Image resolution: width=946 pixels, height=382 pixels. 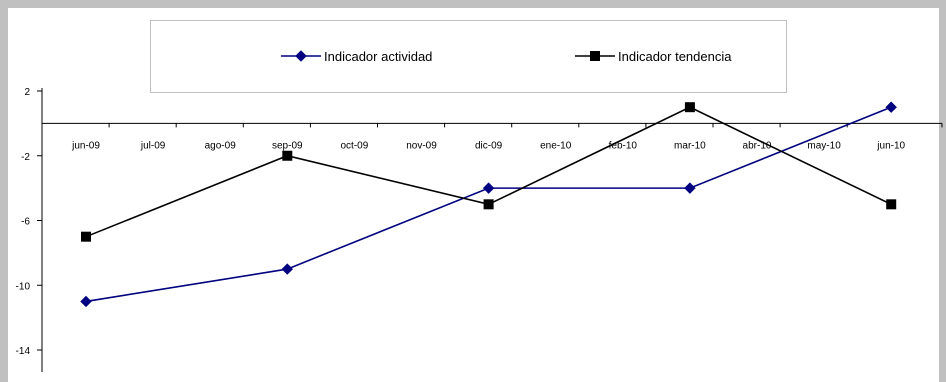 I want to click on x-tick-label: dic-09, so click(x=489, y=145).